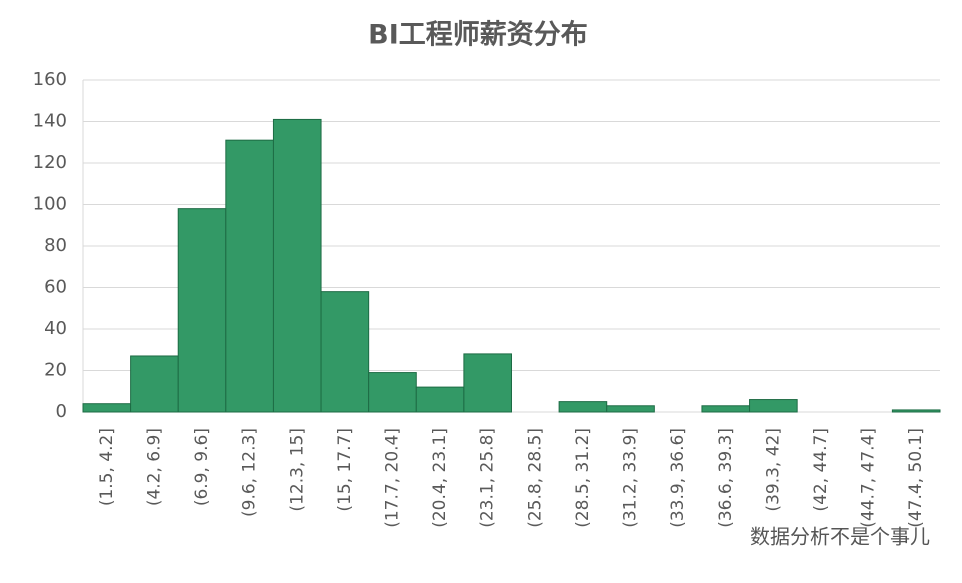 The image size is (962, 583). What do you see at coordinates (345, 470) in the screenshot?
I see `x-tick-label: (15, 17.7]` at bounding box center [345, 470].